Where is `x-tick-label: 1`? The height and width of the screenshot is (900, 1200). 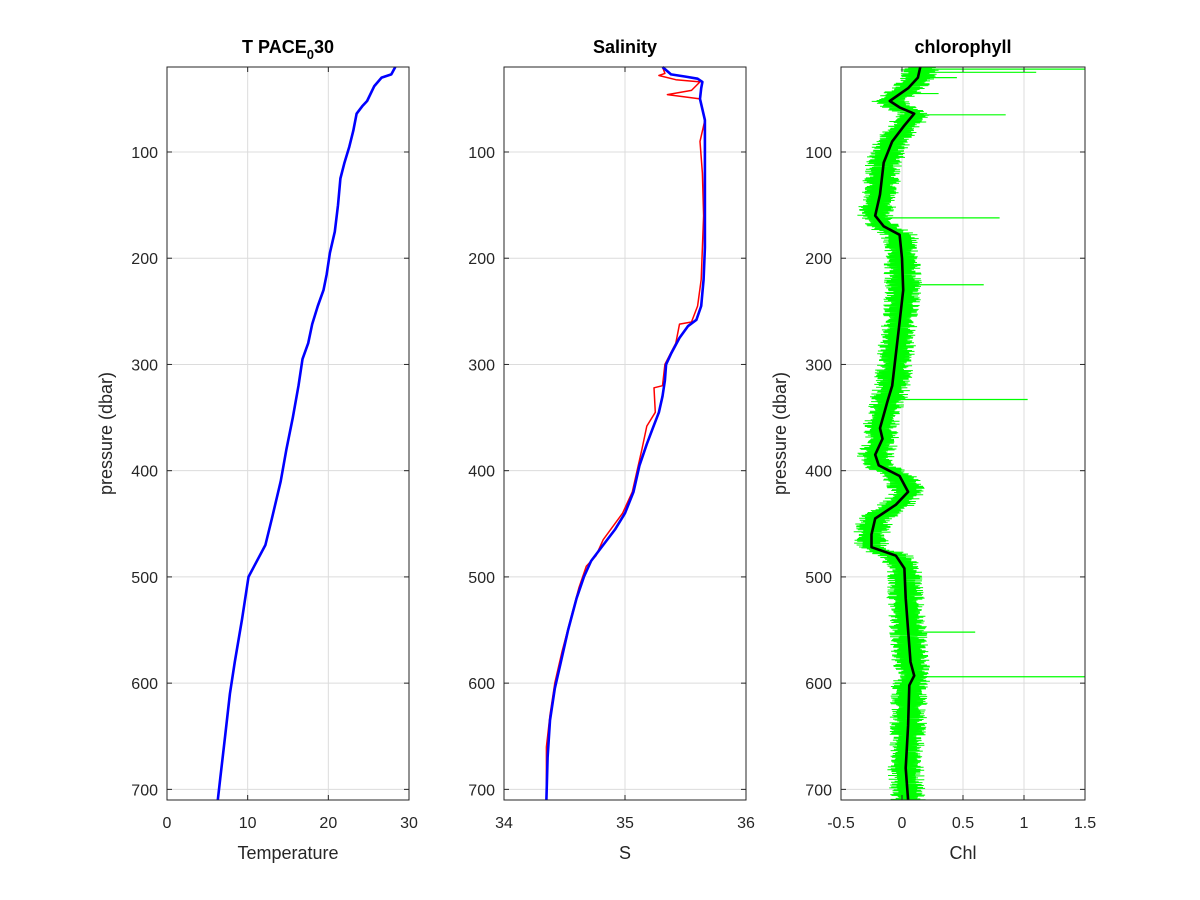 x-tick-label: 1 is located at coordinates (1024, 823).